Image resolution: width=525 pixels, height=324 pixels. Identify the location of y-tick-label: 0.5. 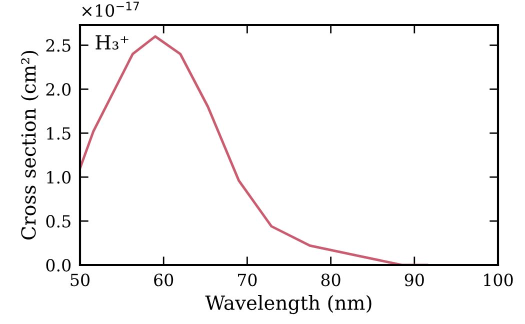
(58, 221).